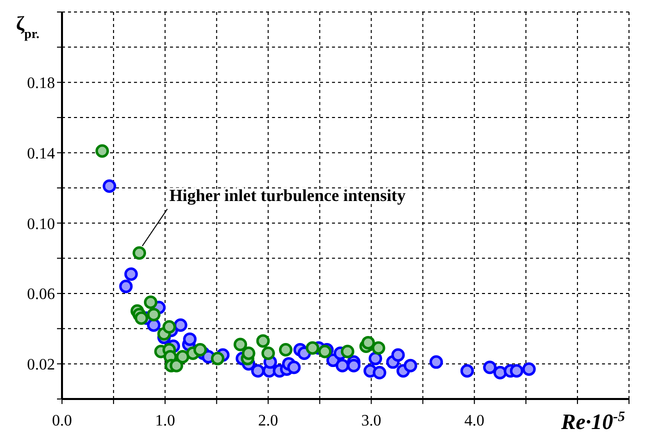 This screenshot has width=650, height=441. I want to click on x-tick-label: 1.0, so click(165, 421).